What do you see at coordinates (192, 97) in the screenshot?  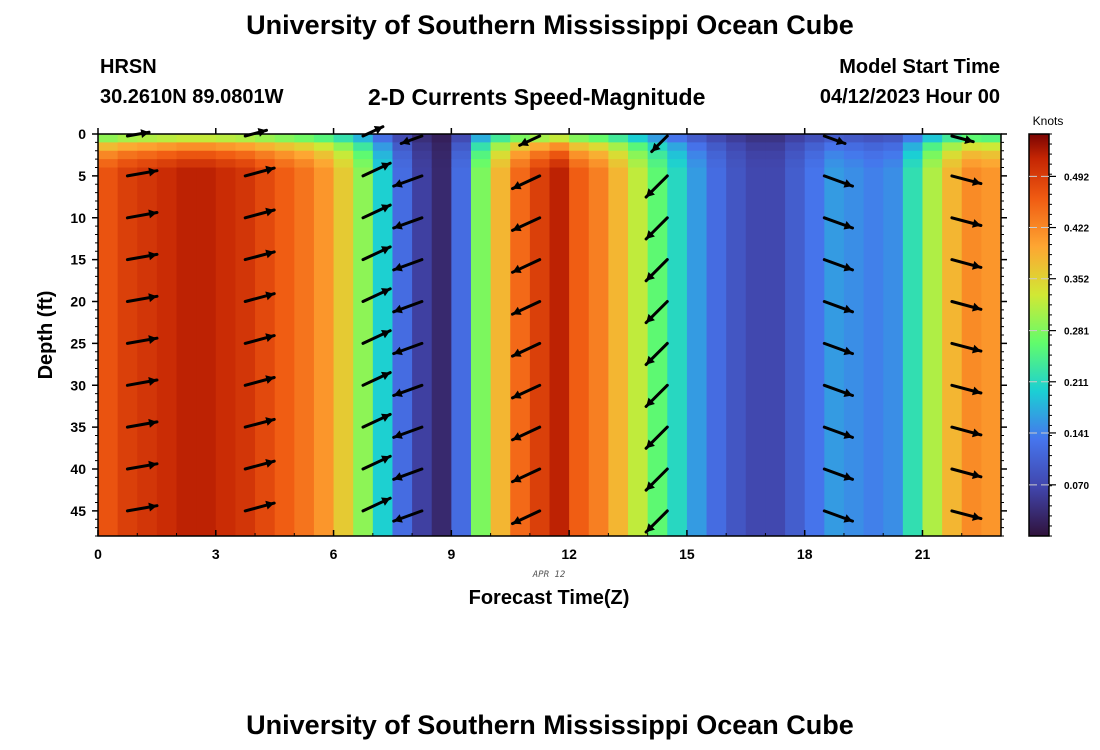 I see `station-coordinates: 30.2610N 89.0801W` at bounding box center [192, 97].